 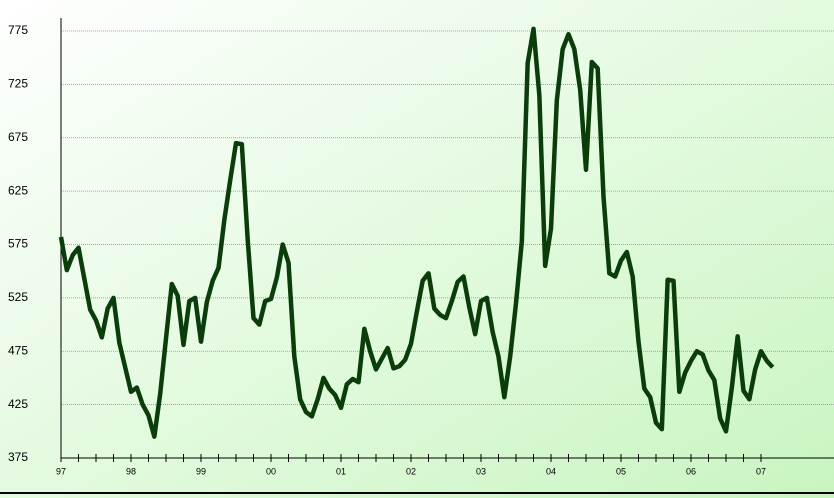 What do you see at coordinates (691, 471) in the screenshot?
I see `x-tick-label: 06` at bounding box center [691, 471].